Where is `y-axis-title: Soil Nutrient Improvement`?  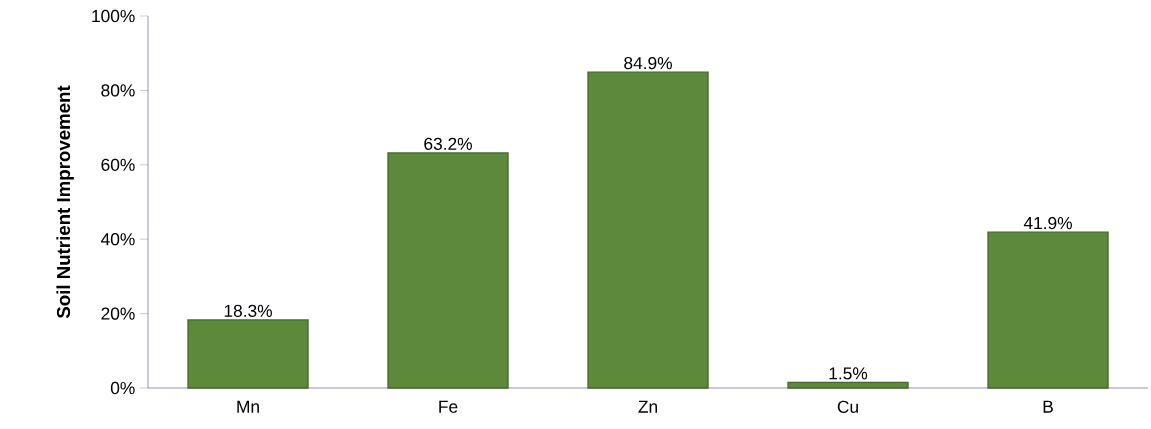 y-axis-title: Soil Nutrient Improvement is located at coordinates (65, 202).